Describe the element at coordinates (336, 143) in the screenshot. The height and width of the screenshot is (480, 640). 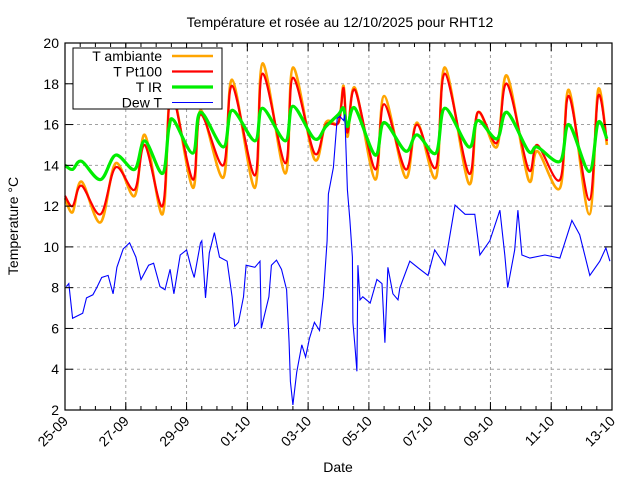
I see `series-line-t-ir` at that location.